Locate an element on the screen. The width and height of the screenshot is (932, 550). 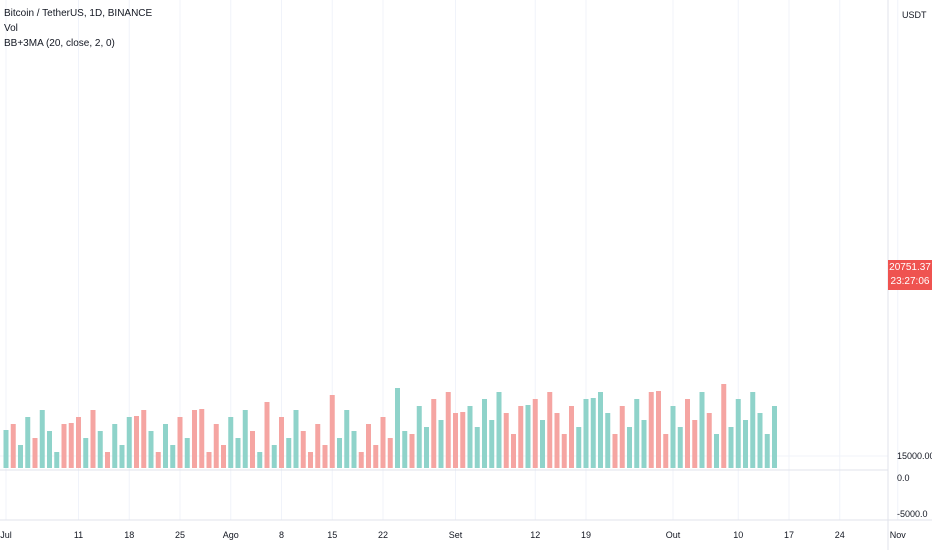
volume-tick-label: 0.0 is located at coordinates (903, 478).